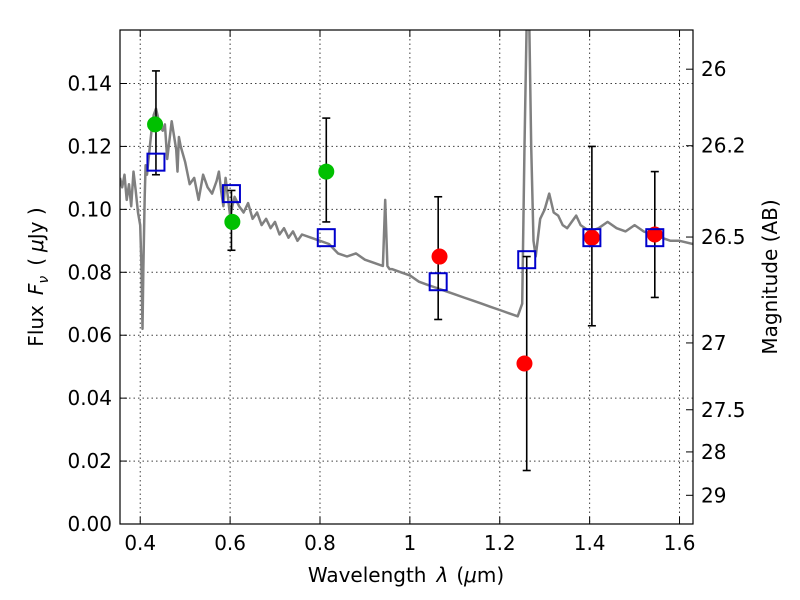 The height and width of the screenshot is (600, 800). What do you see at coordinates (230, 543) in the screenshot?
I see `x-tick-label: 0.6` at bounding box center [230, 543].